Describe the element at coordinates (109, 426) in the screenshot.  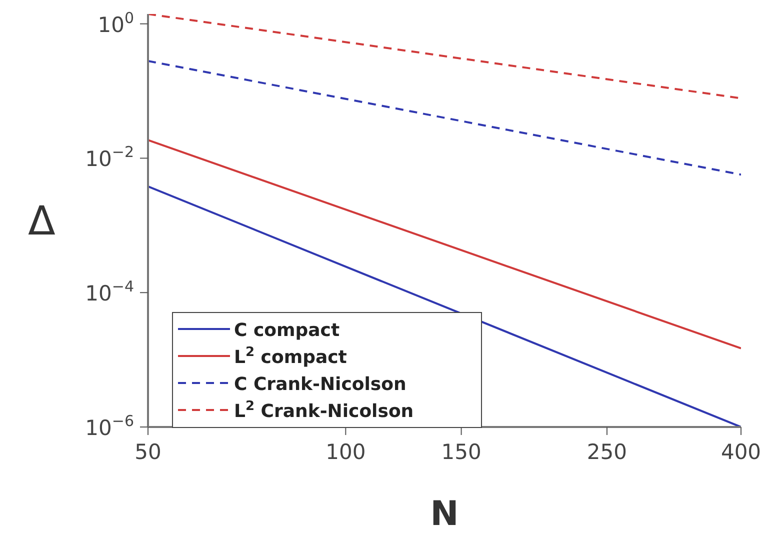
I see `y-tick-label: 10$^{−6}$` at that location.